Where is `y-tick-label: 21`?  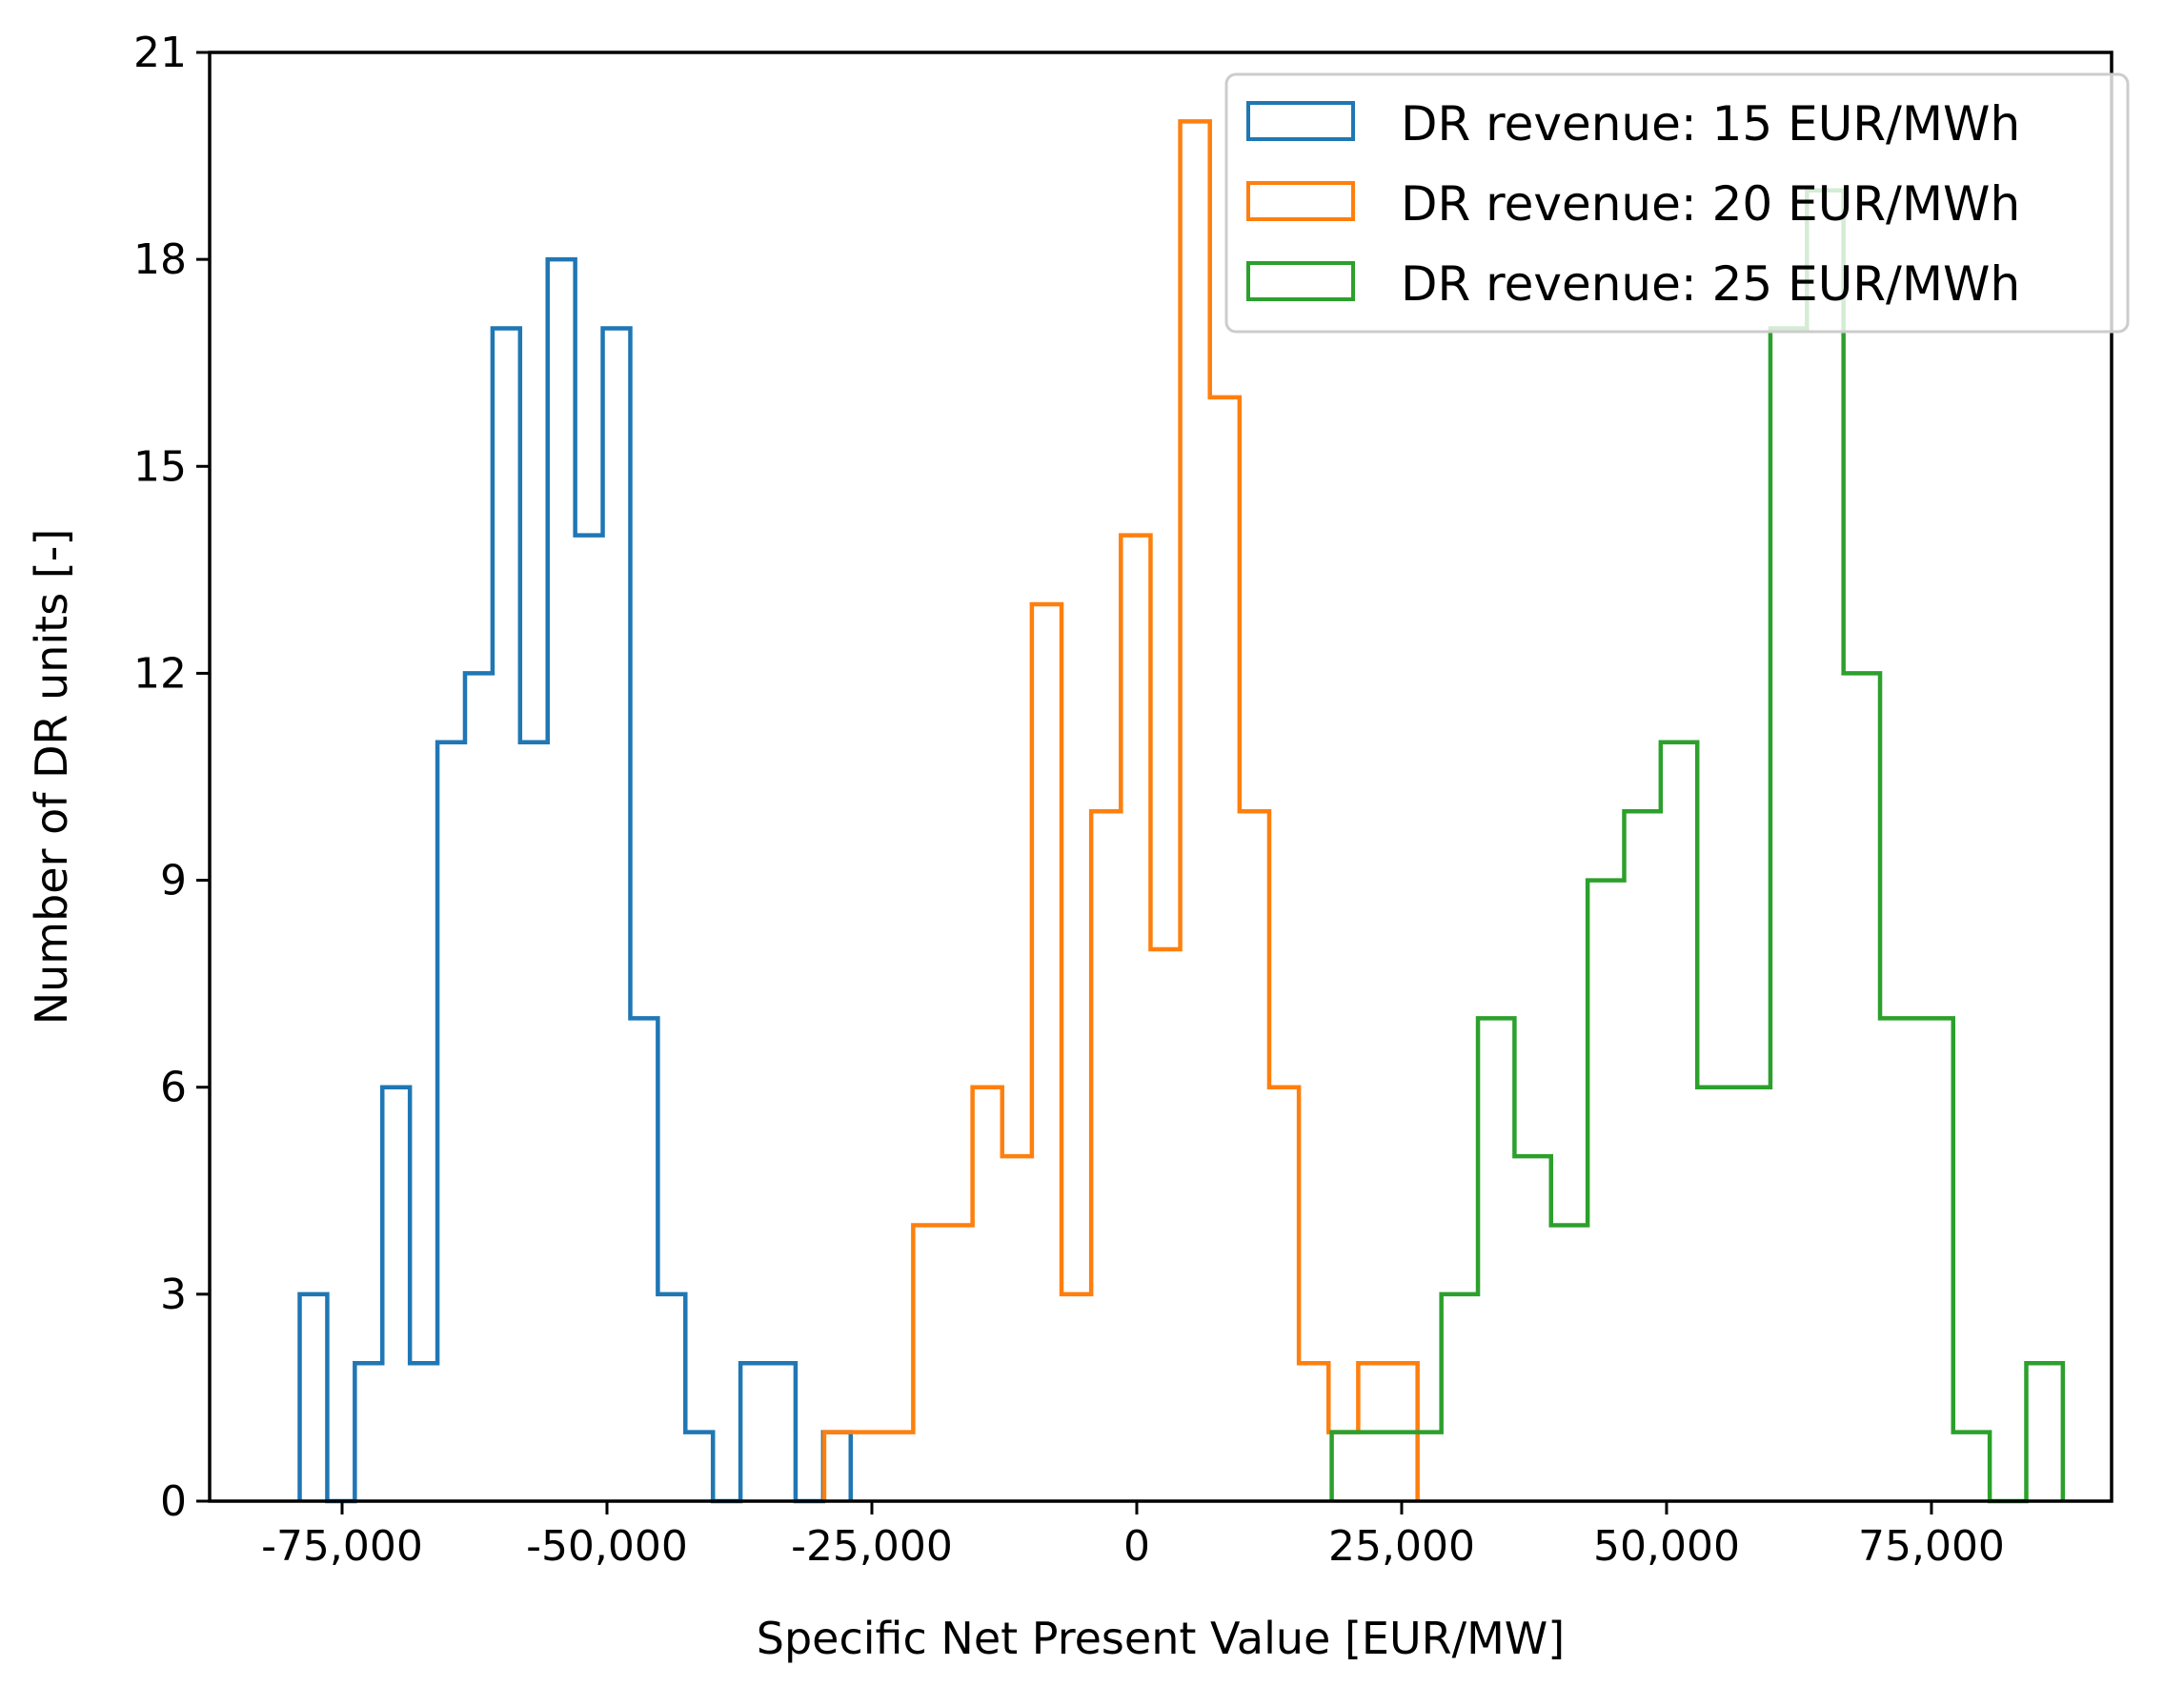 y-tick-label: 21 is located at coordinates (160, 53).